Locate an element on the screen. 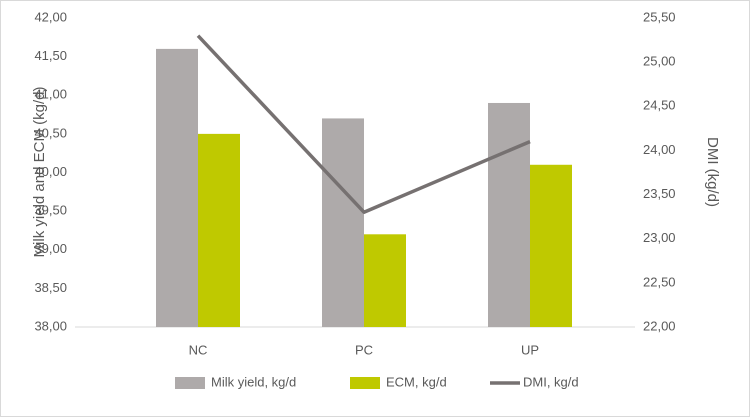  y-tick-label: 40,00 is located at coordinates (50, 171).